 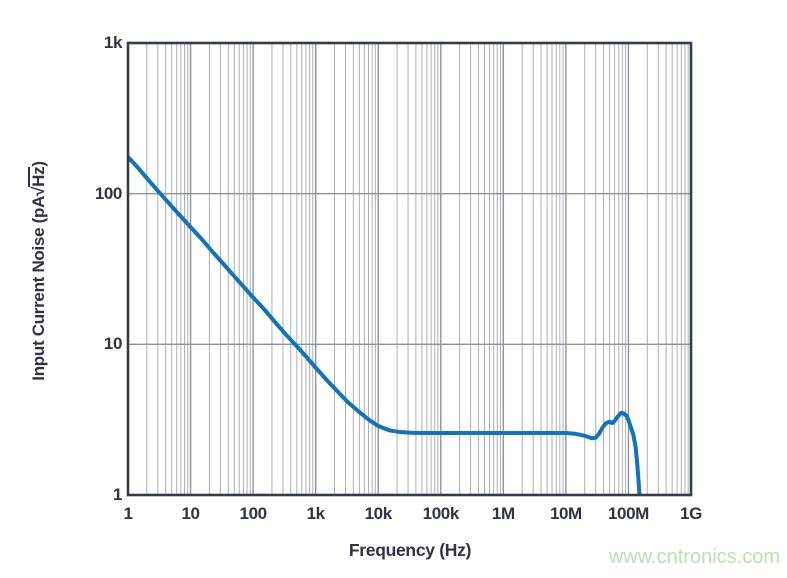 What do you see at coordinates (113, 42) in the screenshot?
I see `y-tick-label-1k: 1k` at bounding box center [113, 42].